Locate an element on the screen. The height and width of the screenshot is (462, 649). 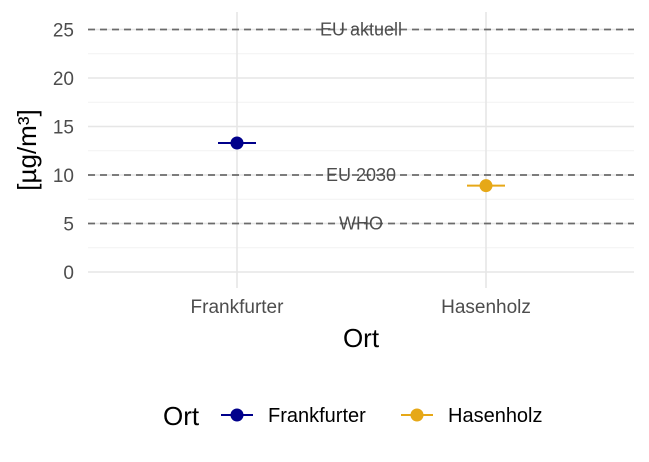
y-tick-label: 0 is located at coordinates (68, 273).